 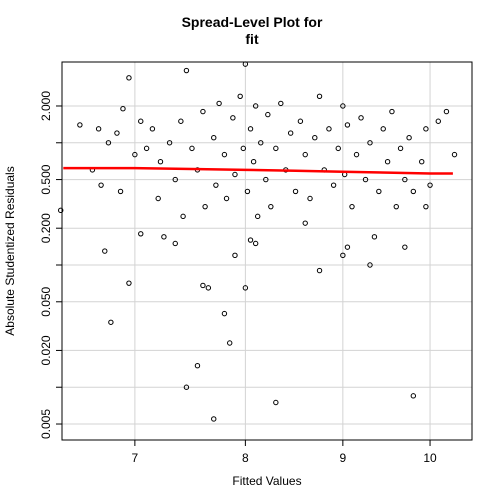 What do you see at coordinates (46, 106) in the screenshot?
I see `y-tick-label: 2.000` at bounding box center [46, 106].